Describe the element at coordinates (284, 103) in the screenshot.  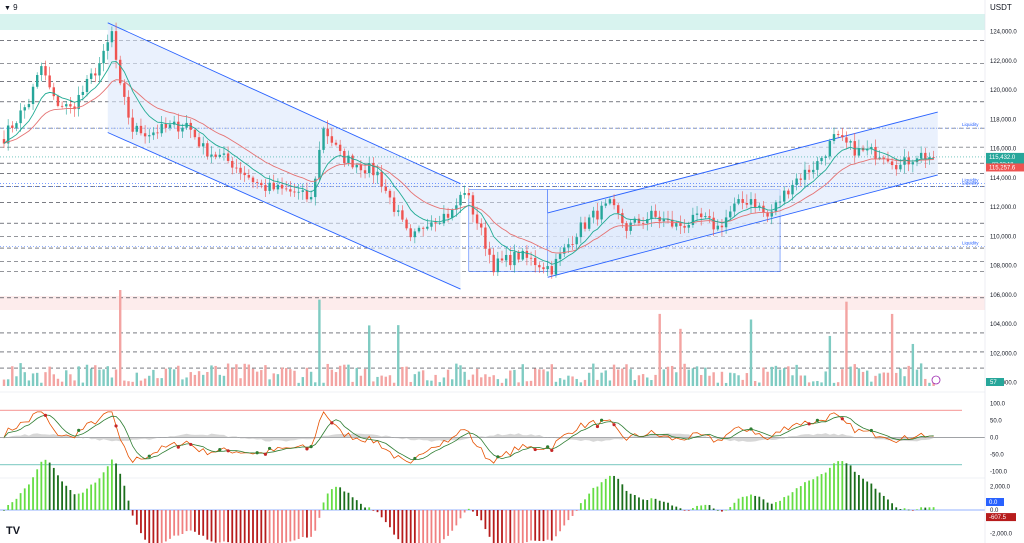
I see `descending-channel-upper-line` at that location.